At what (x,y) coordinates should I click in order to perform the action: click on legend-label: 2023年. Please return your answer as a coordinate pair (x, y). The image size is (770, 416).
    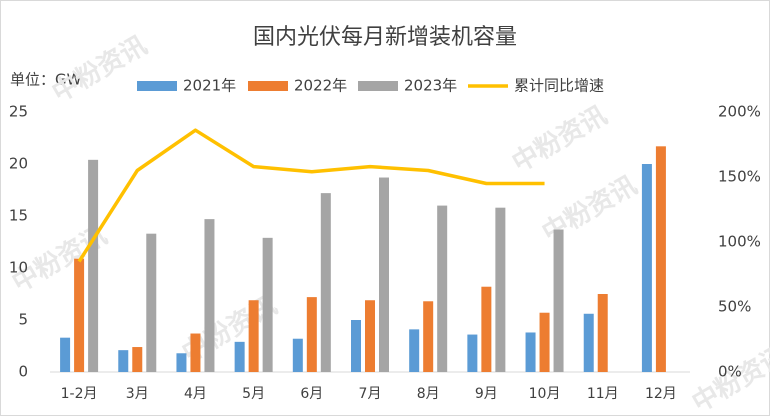
    Looking at the image, I should click on (430, 86).